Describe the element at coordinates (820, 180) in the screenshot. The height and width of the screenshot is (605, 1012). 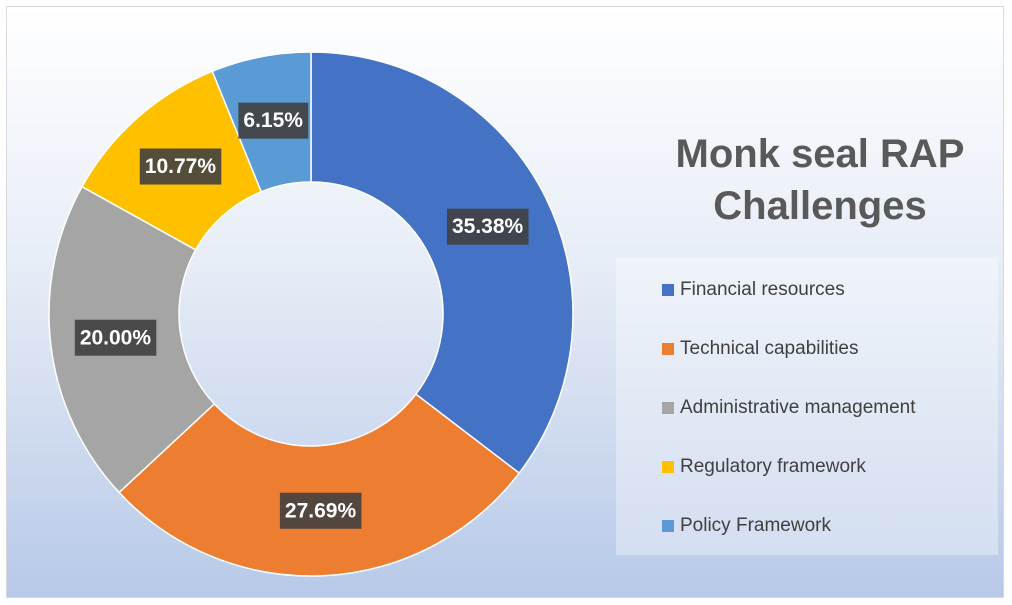
I see `chart-title: Monk seal RAP Challenges` at that location.